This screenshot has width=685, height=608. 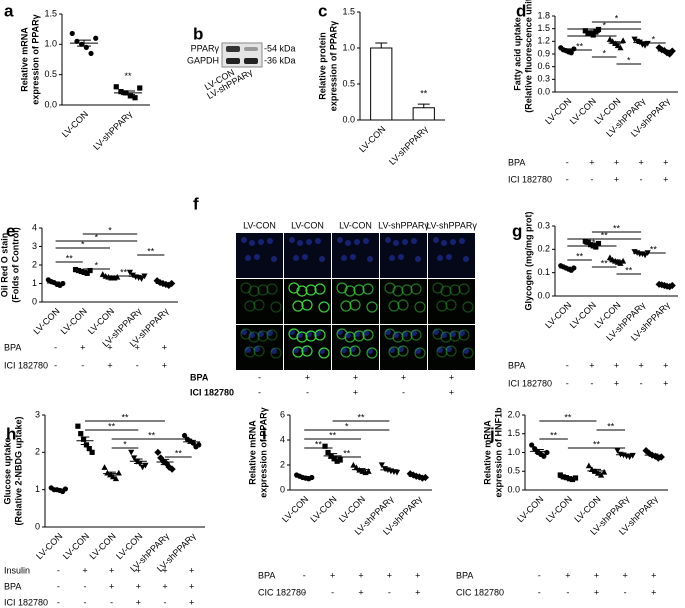 What do you see at coordinates (513, 414) in the screenshot?
I see `y-tick-label: 2.0` at bounding box center [513, 414].